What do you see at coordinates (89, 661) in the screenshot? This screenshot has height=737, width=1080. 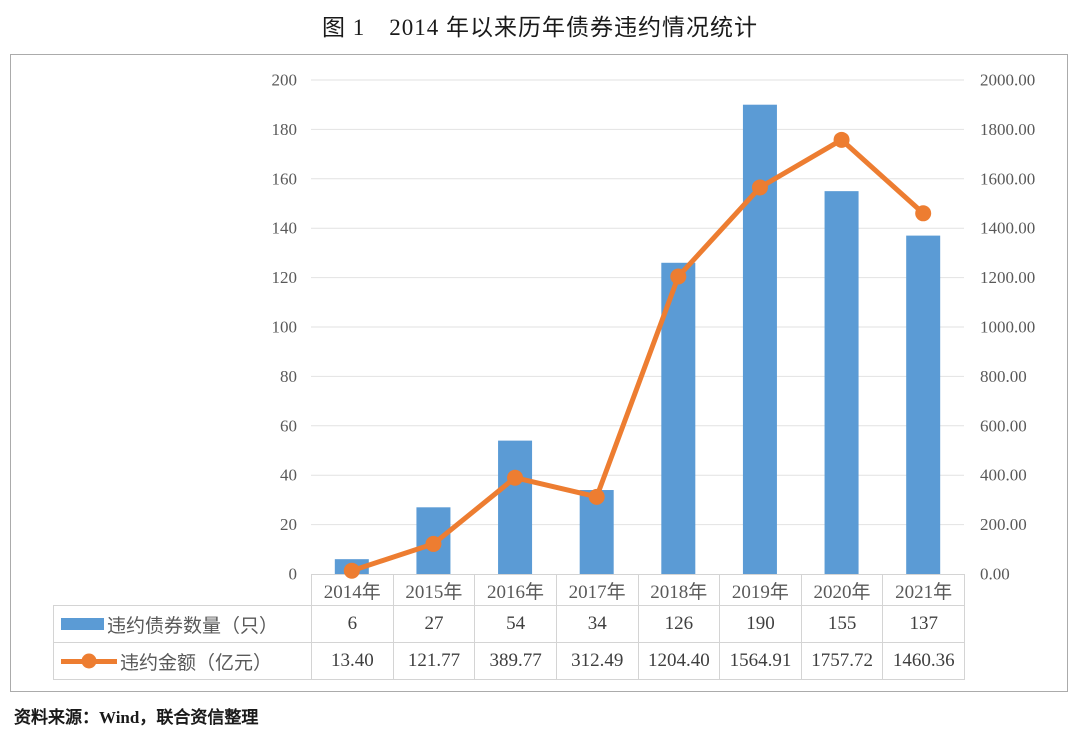 I see `line-legend-swatch-icon` at bounding box center [89, 661].